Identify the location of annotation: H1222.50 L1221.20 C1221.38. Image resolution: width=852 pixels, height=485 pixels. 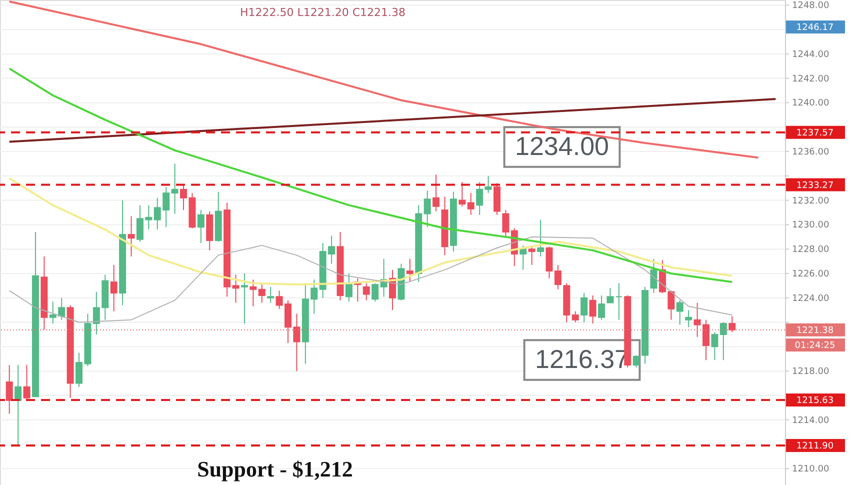
(323, 12).